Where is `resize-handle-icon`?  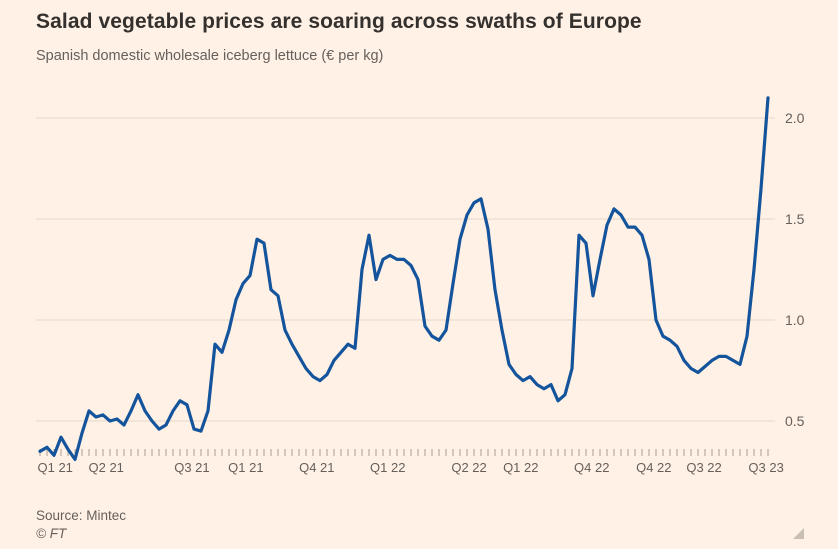 resize-handle-icon is located at coordinates (798, 533).